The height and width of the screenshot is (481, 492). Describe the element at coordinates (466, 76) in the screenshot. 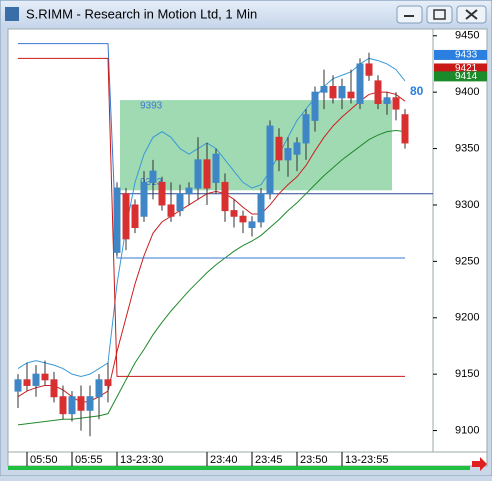

I see `price-tag-label: 9414` at that location.